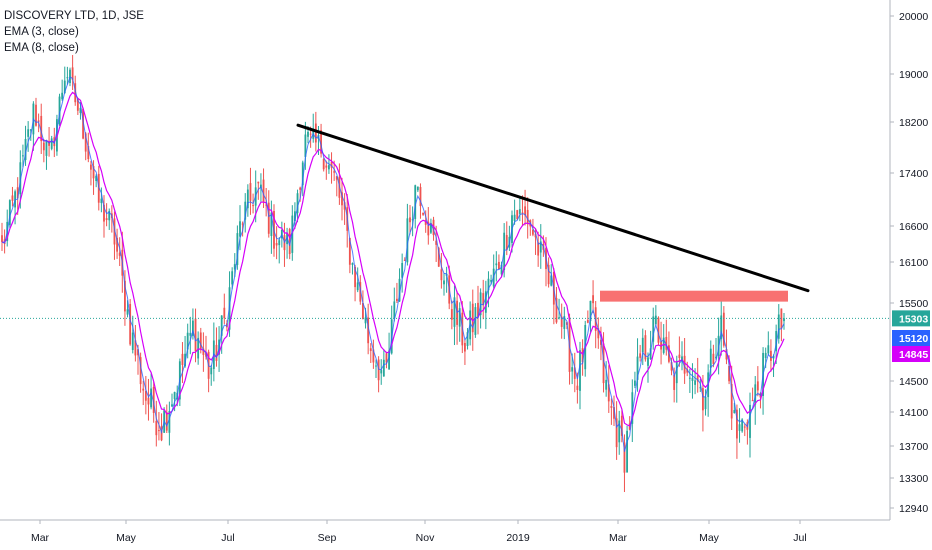 The width and height of the screenshot is (932, 550). Describe the element at coordinates (913, 382) in the screenshot. I see `price-tick-label: 14500` at that location.